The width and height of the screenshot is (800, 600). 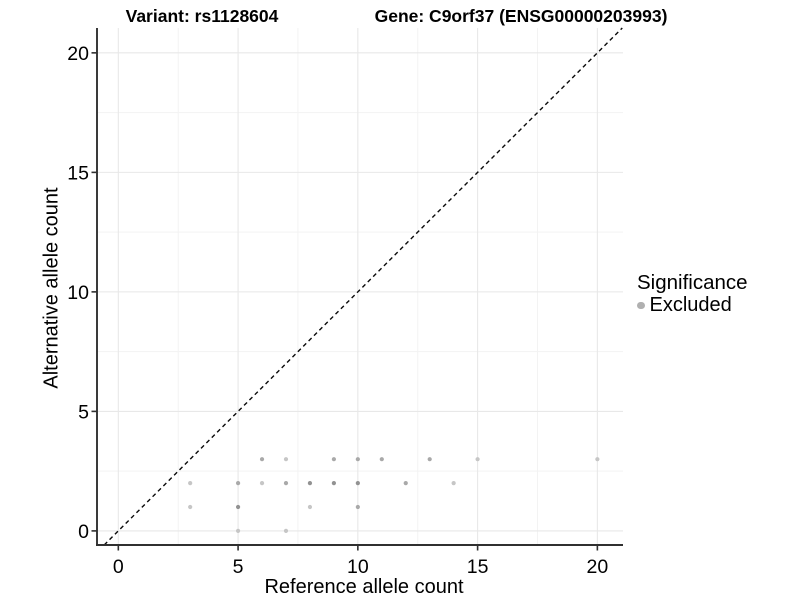 What do you see at coordinates (598, 567) in the screenshot?
I see `x-tick-label: 20` at bounding box center [598, 567].